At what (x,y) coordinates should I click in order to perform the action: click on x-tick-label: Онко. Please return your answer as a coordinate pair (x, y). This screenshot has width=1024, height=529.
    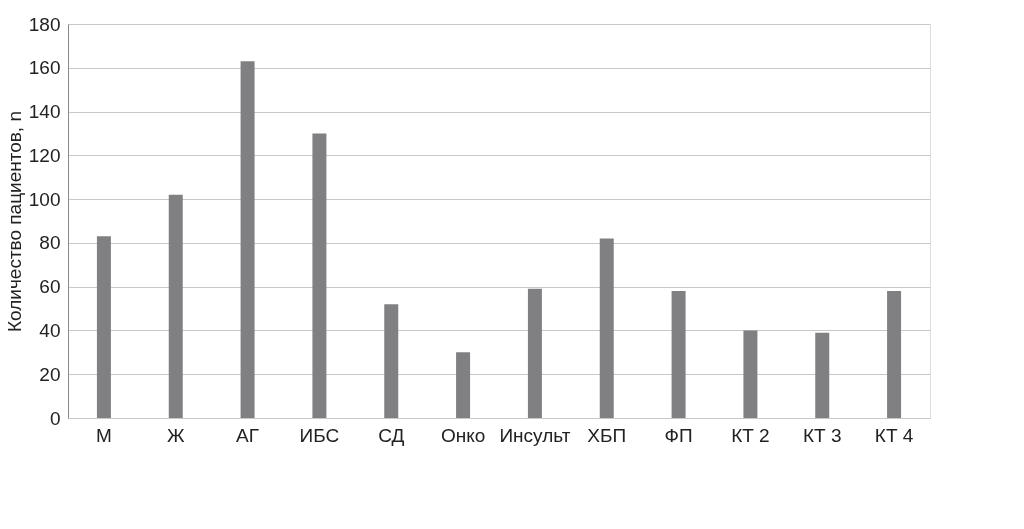
    Looking at the image, I should click on (463, 435).